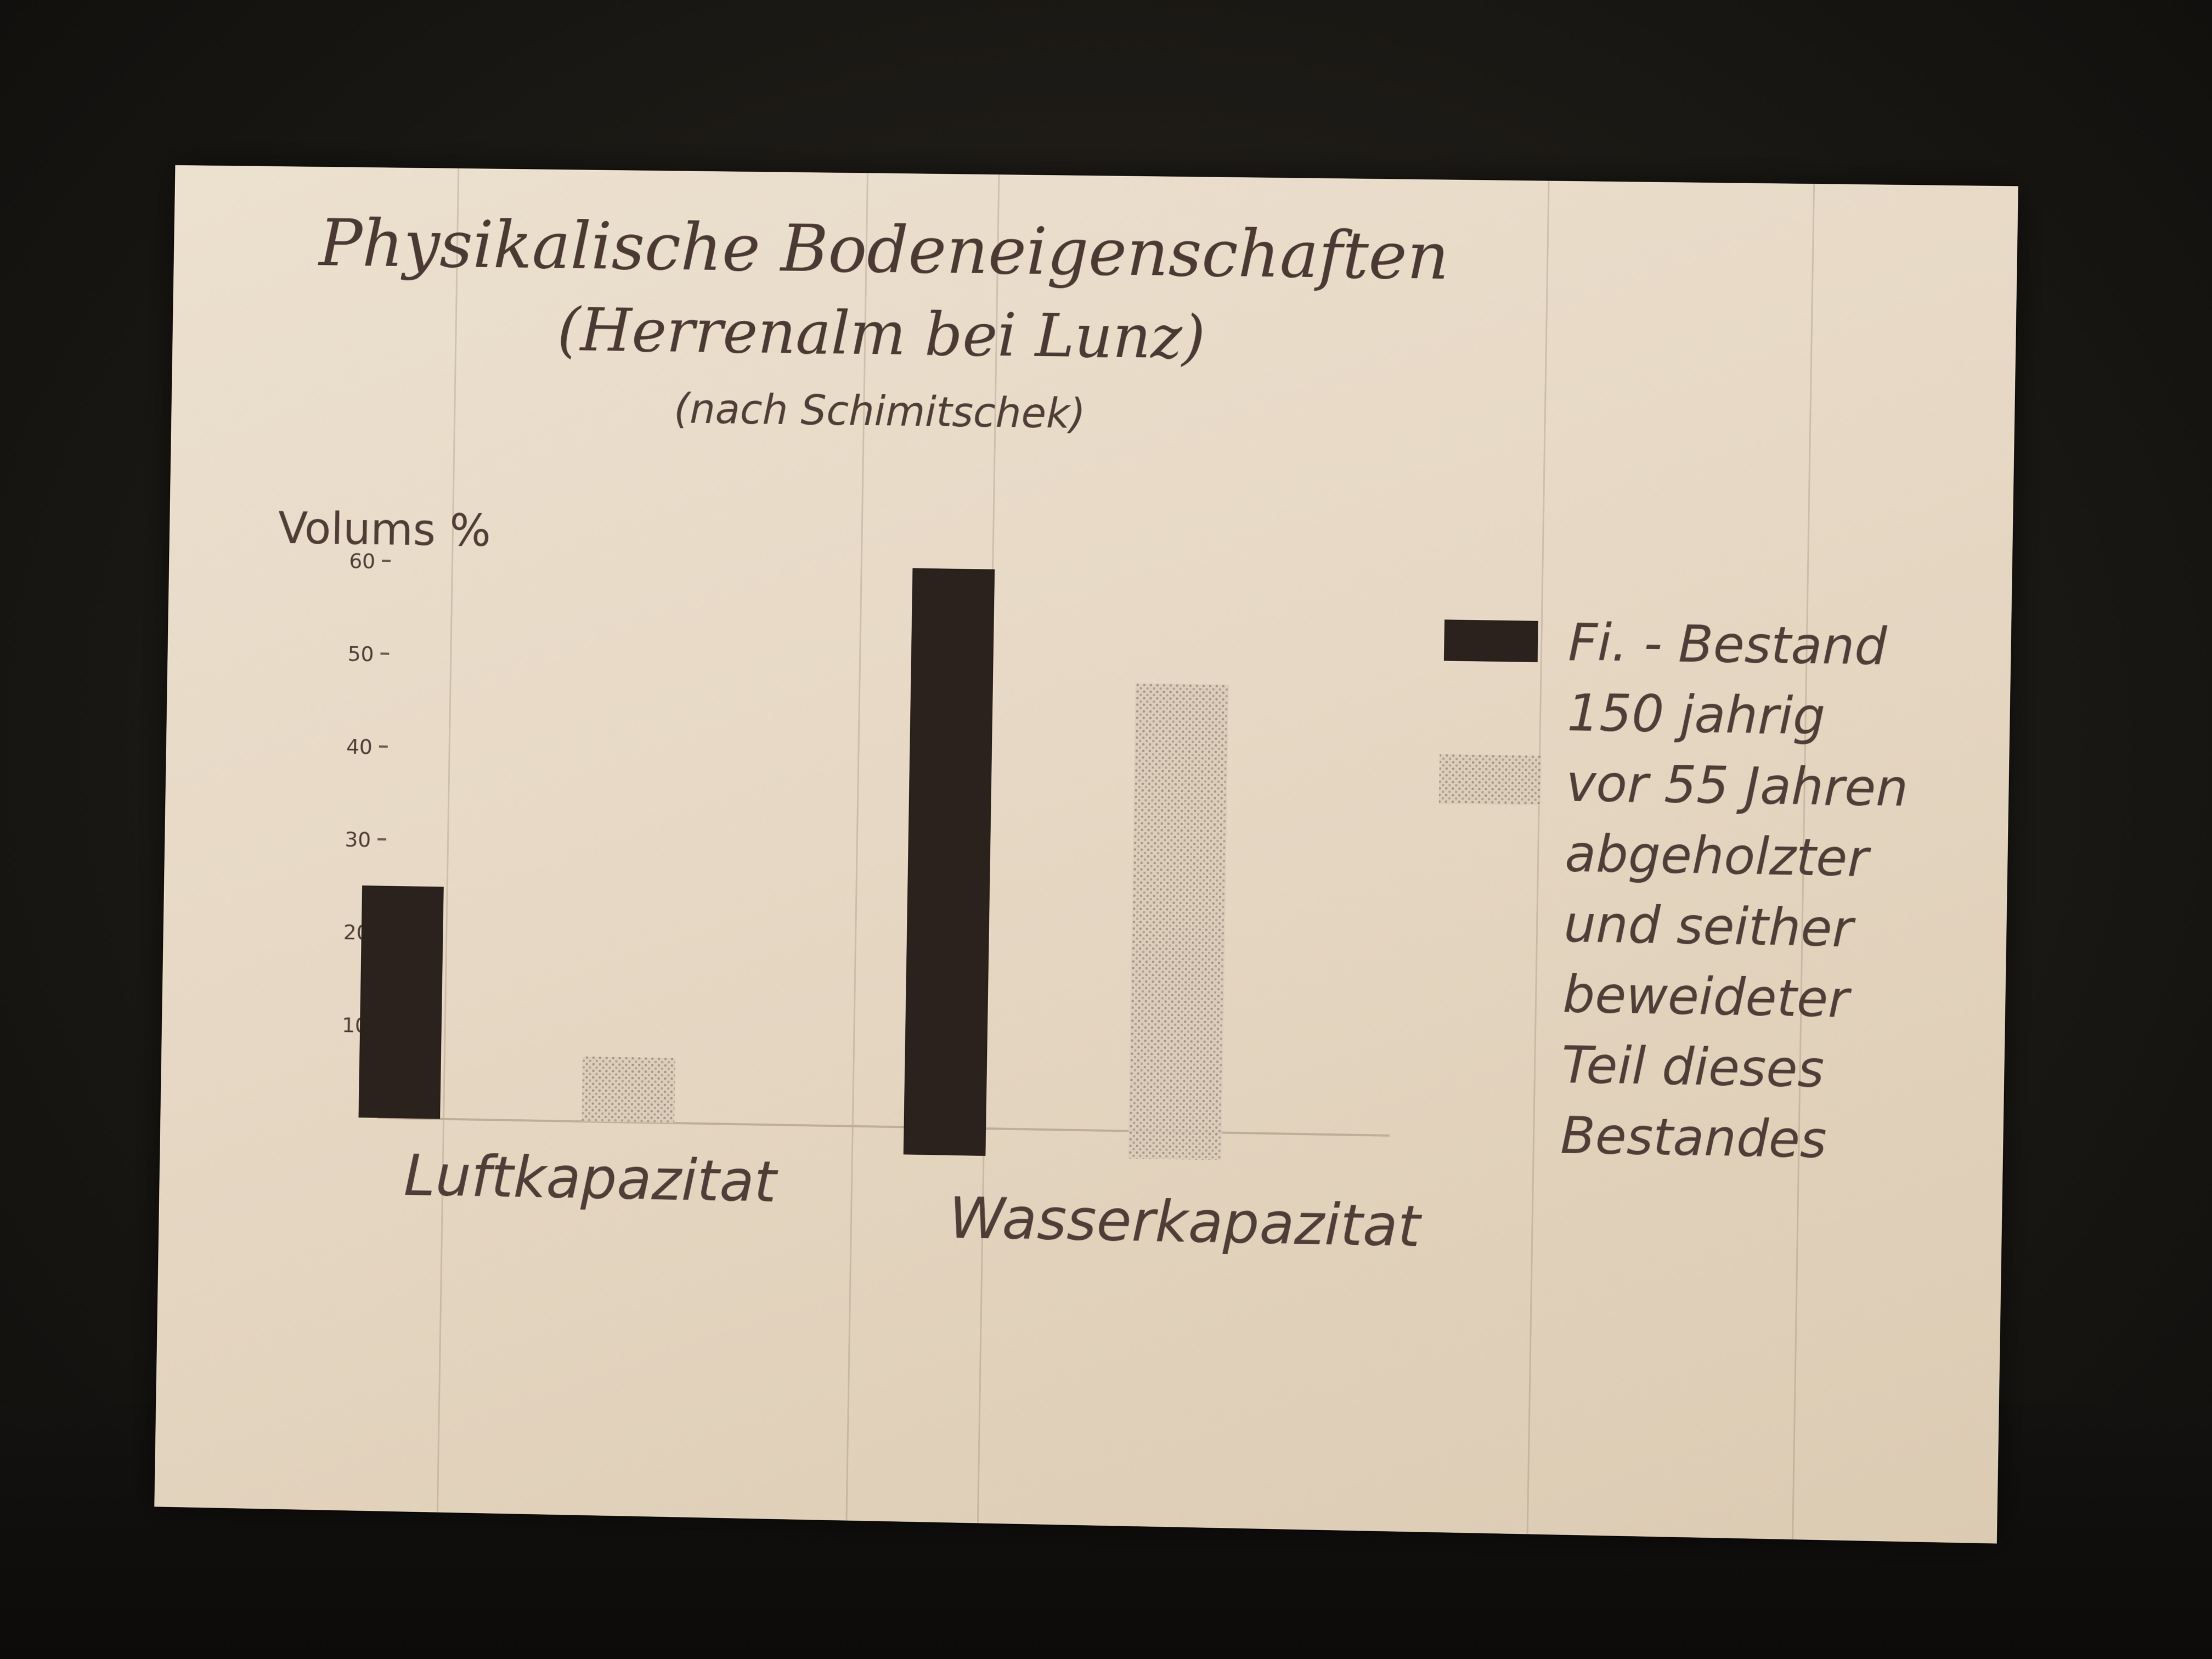  Describe the element at coordinates (362, 561) in the screenshot. I see `y-tick-label: 60` at that location.